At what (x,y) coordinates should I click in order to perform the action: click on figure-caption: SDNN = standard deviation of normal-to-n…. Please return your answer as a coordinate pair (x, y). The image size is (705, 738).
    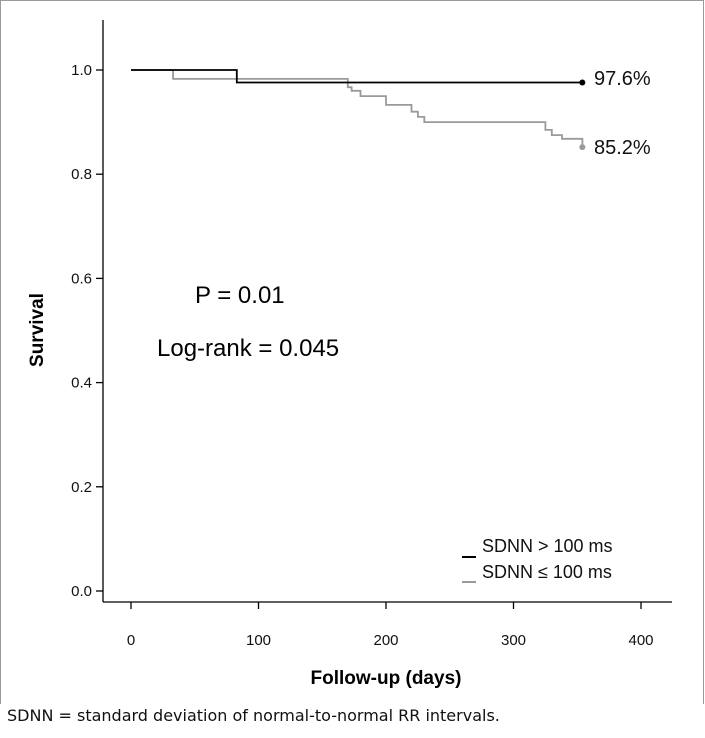
    Looking at the image, I should click on (253, 715).